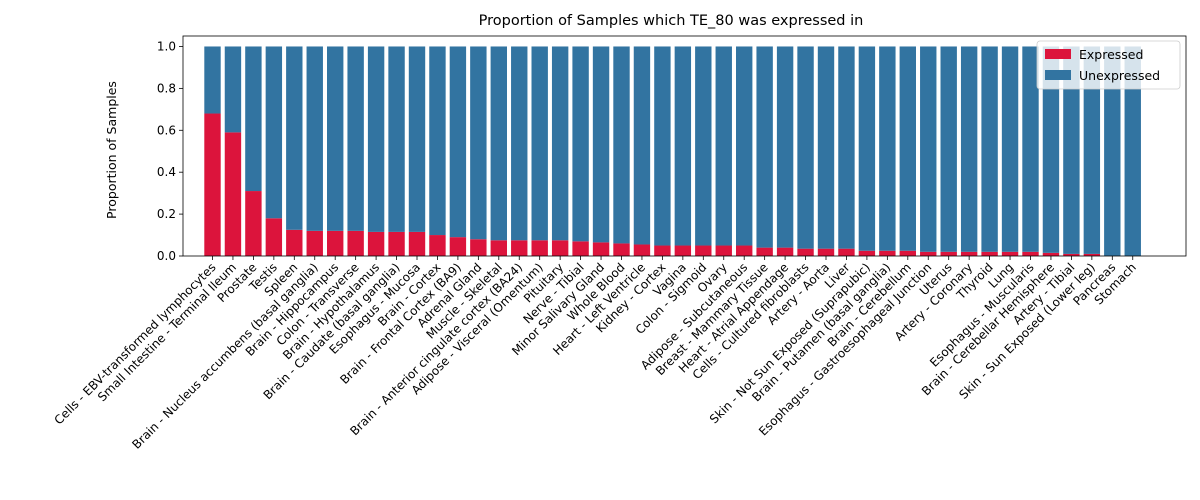 The width and height of the screenshot is (1200, 500). Describe the element at coordinates (111, 150) in the screenshot. I see `y-axis-label: Proportion of Samples` at that location.